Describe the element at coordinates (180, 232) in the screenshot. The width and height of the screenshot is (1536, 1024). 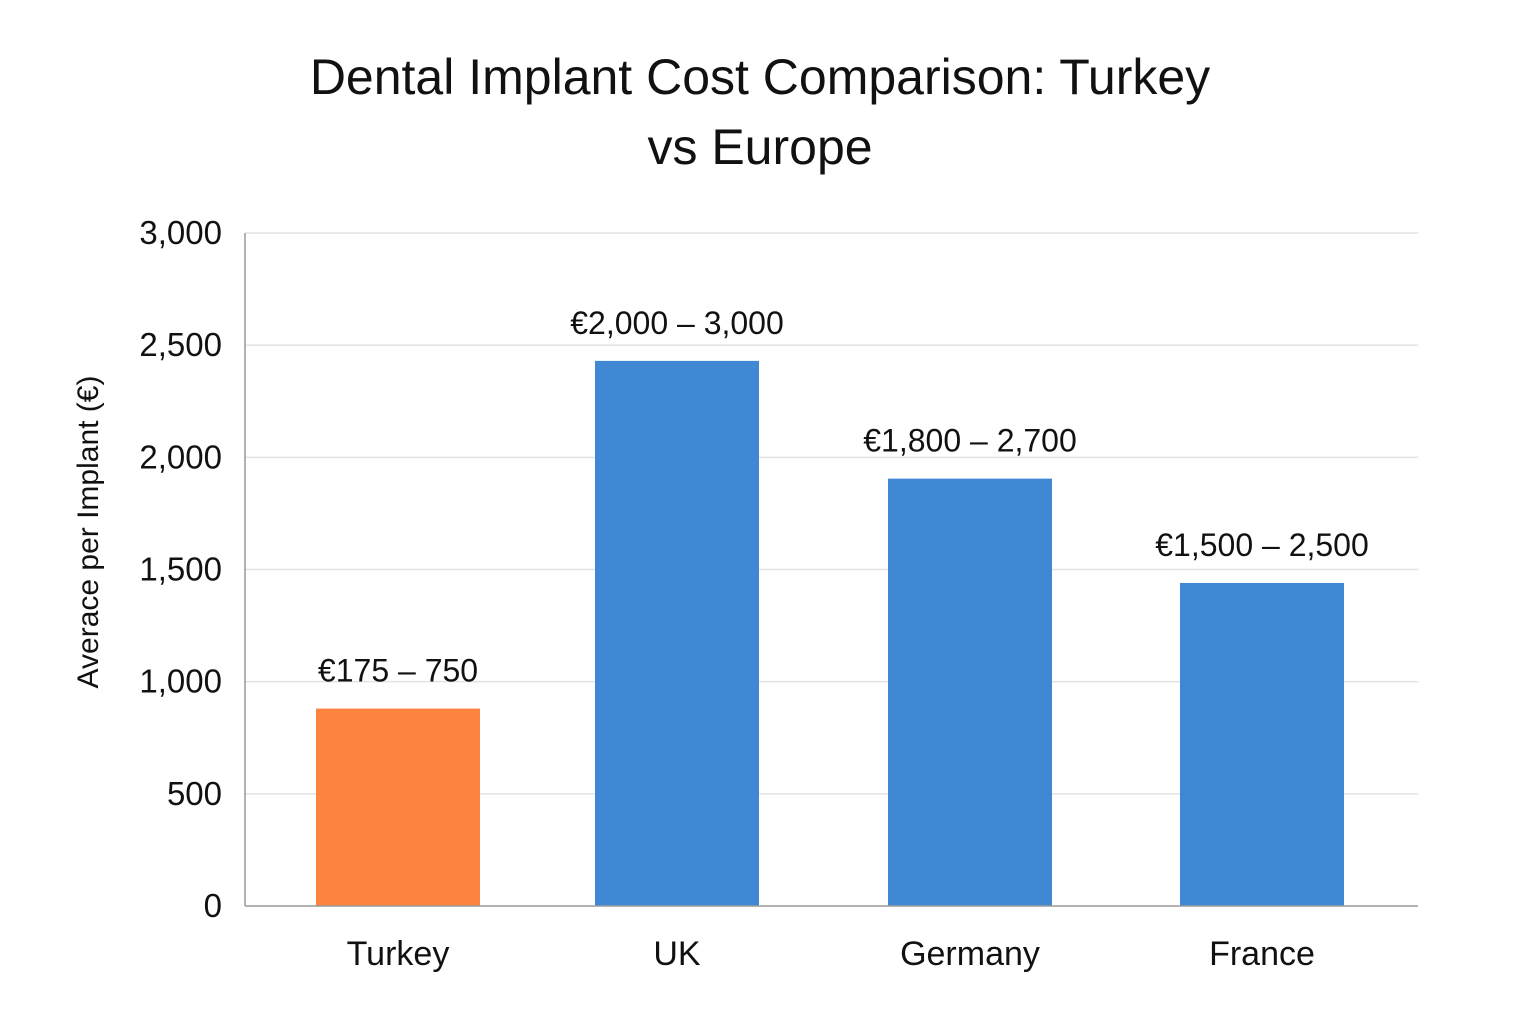
I see `y-tick-label: 3,000` at that location.